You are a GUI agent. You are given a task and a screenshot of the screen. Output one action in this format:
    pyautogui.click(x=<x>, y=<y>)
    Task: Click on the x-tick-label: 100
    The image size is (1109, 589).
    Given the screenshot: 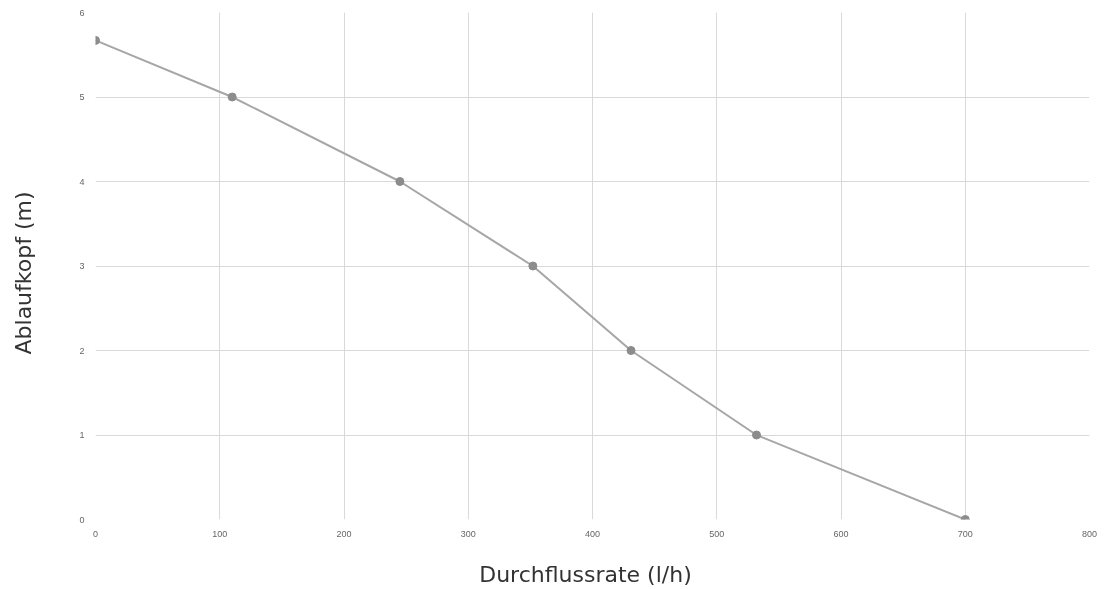 What is the action you would take?
    pyautogui.click(x=220, y=533)
    